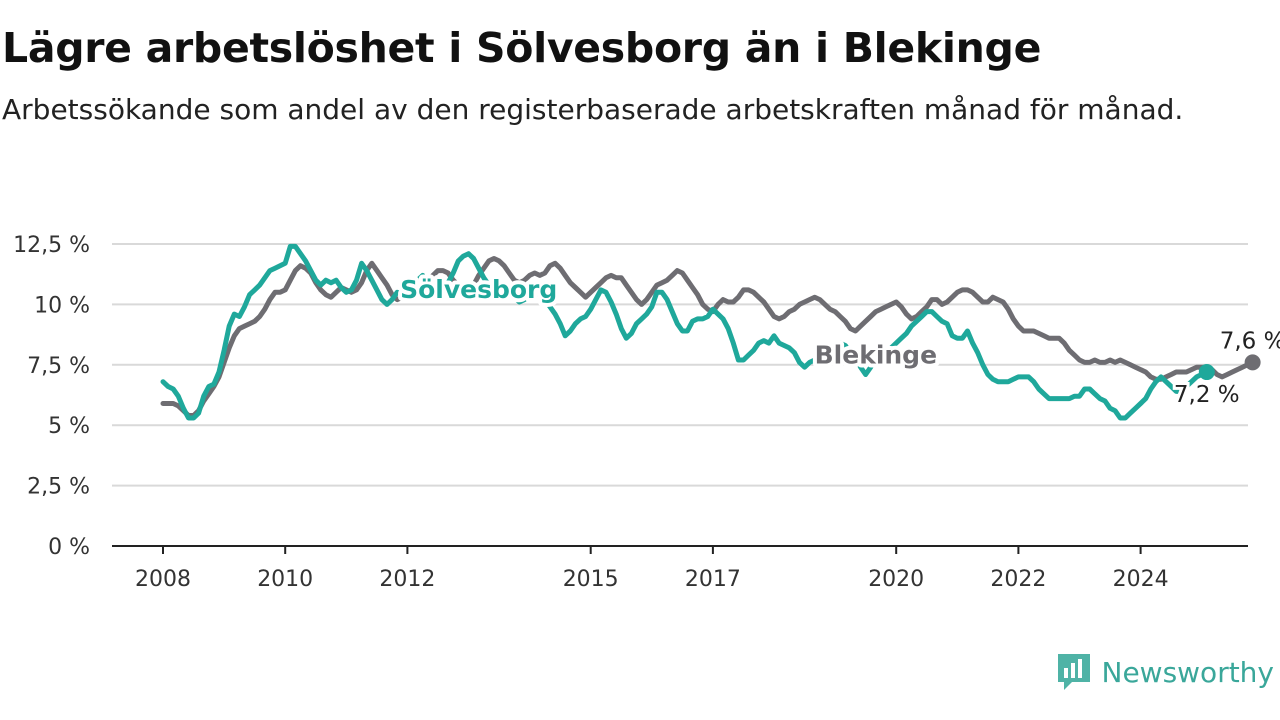 The image size is (1280, 720). Describe the element at coordinates (1250, 341) in the screenshot. I see `end-value-label-blekinge: 7,6 %` at that location.